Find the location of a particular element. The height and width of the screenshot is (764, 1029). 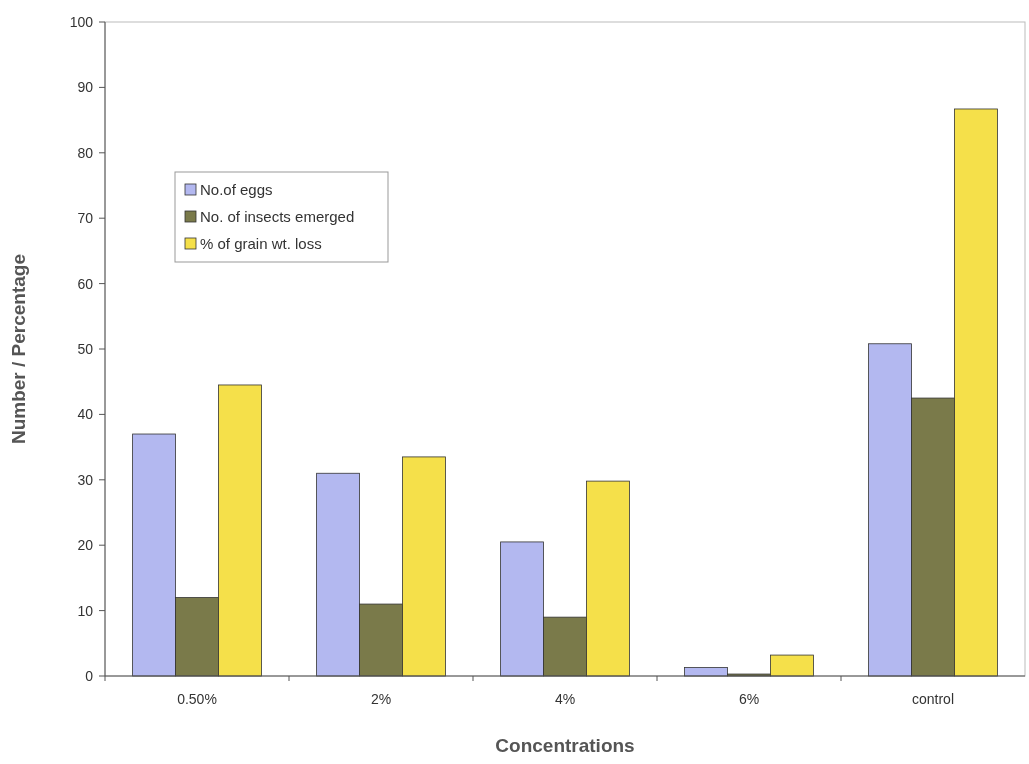

y-tick-label: 30 is located at coordinates (85, 479).